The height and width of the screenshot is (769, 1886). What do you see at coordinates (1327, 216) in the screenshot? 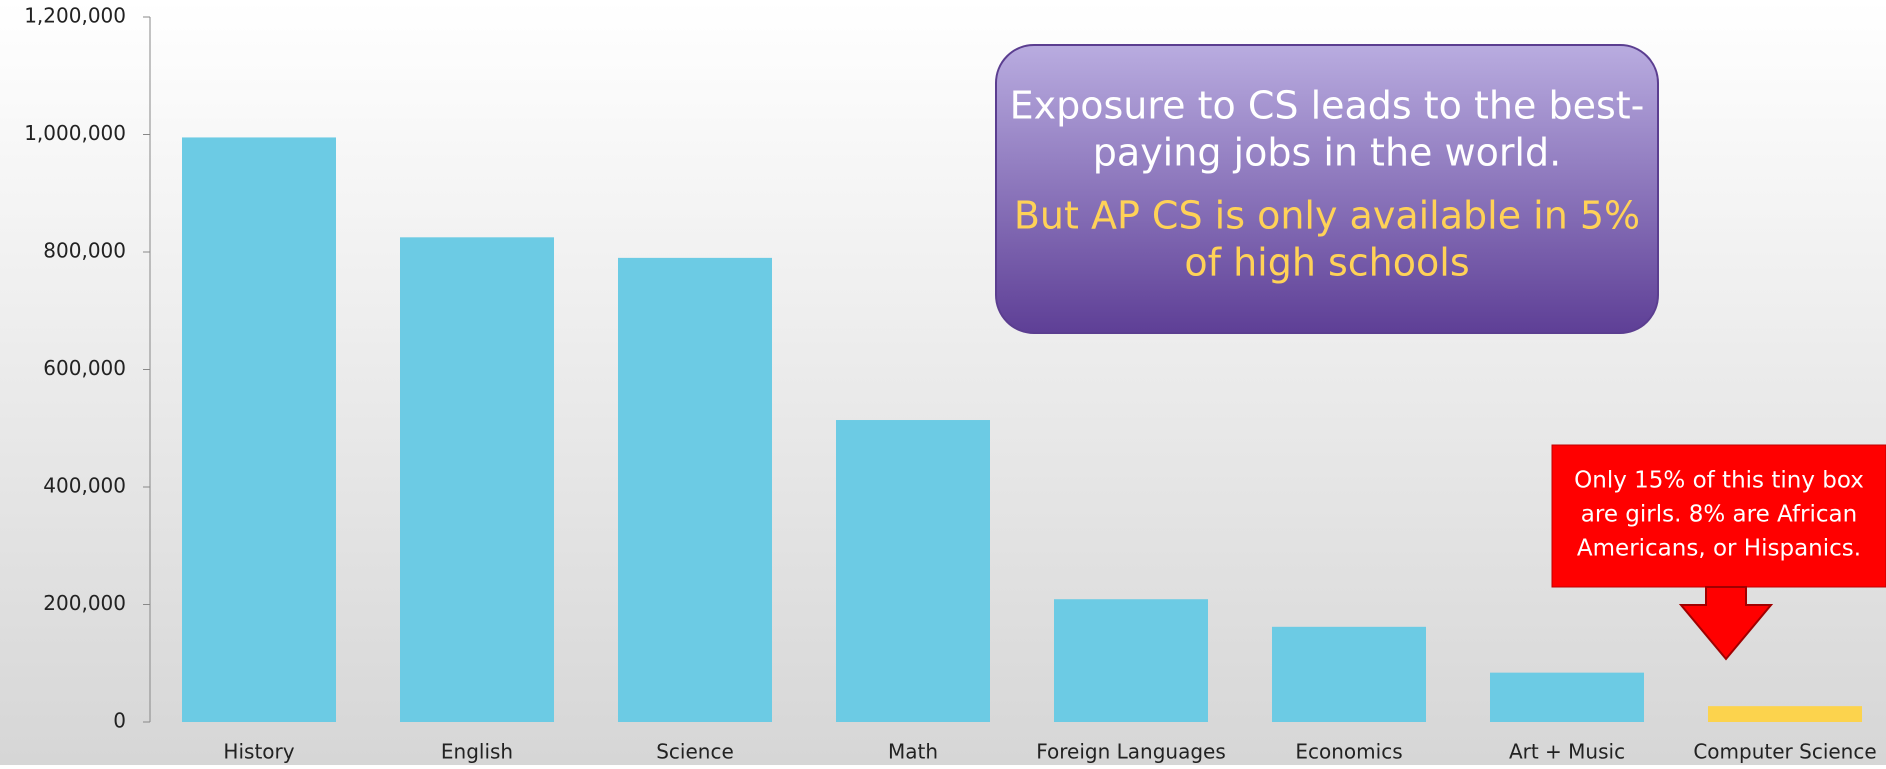
I see `annotation-text: But AP CS is only available in 5%` at bounding box center [1327, 216].